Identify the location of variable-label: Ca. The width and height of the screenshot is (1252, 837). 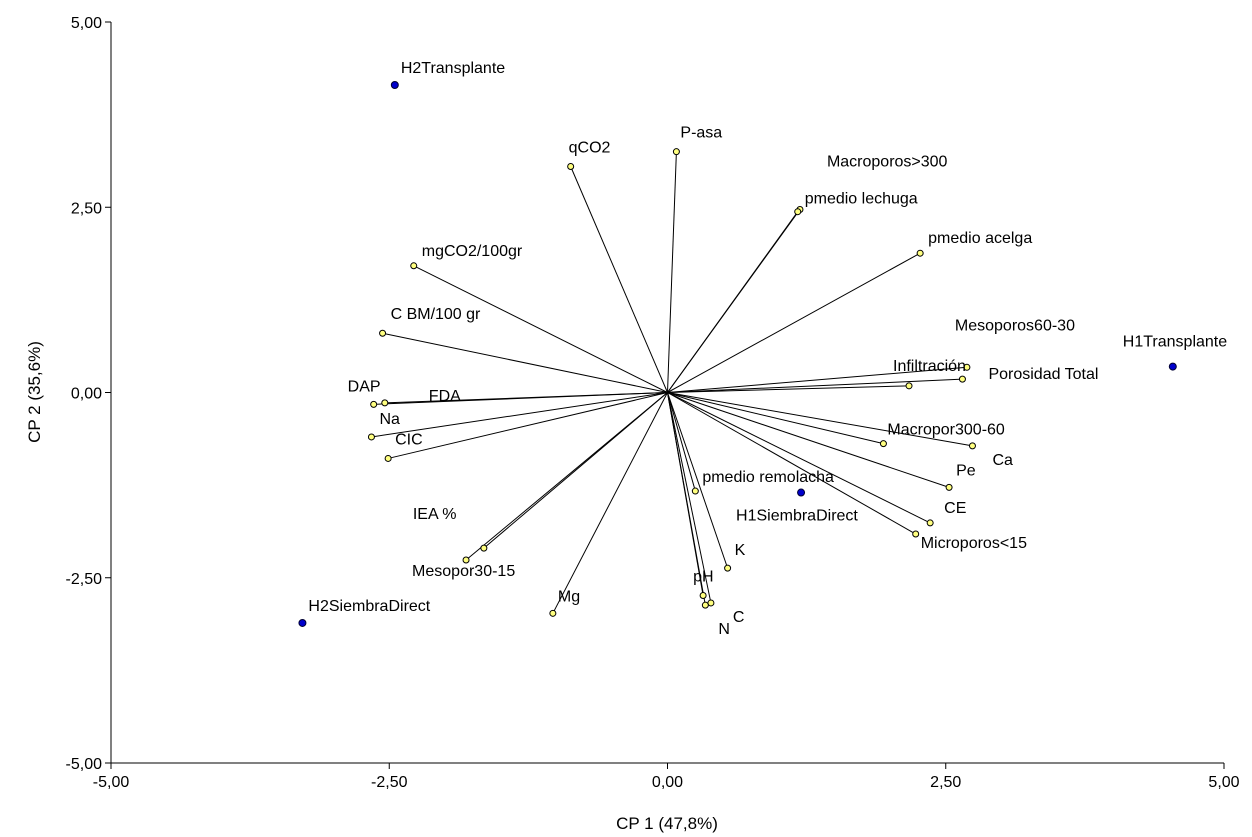
(1002, 460).